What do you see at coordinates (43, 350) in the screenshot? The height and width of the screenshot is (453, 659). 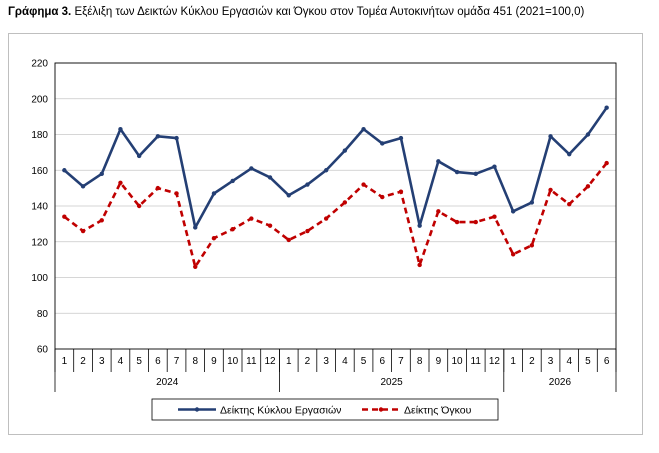 I see `y-tick-label: 60` at bounding box center [43, 350].